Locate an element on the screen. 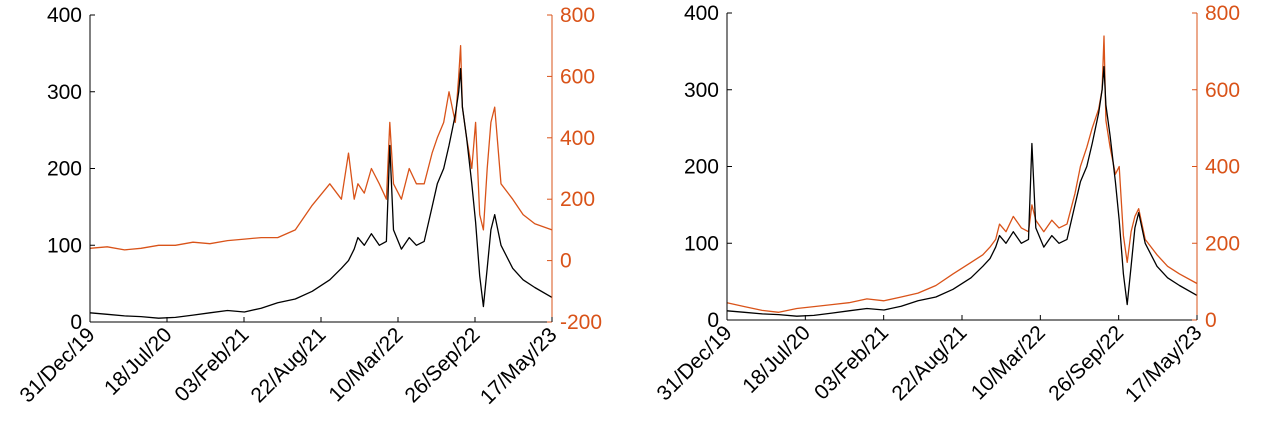  right-tick-label: -200 is located at coordinates (581, 322).